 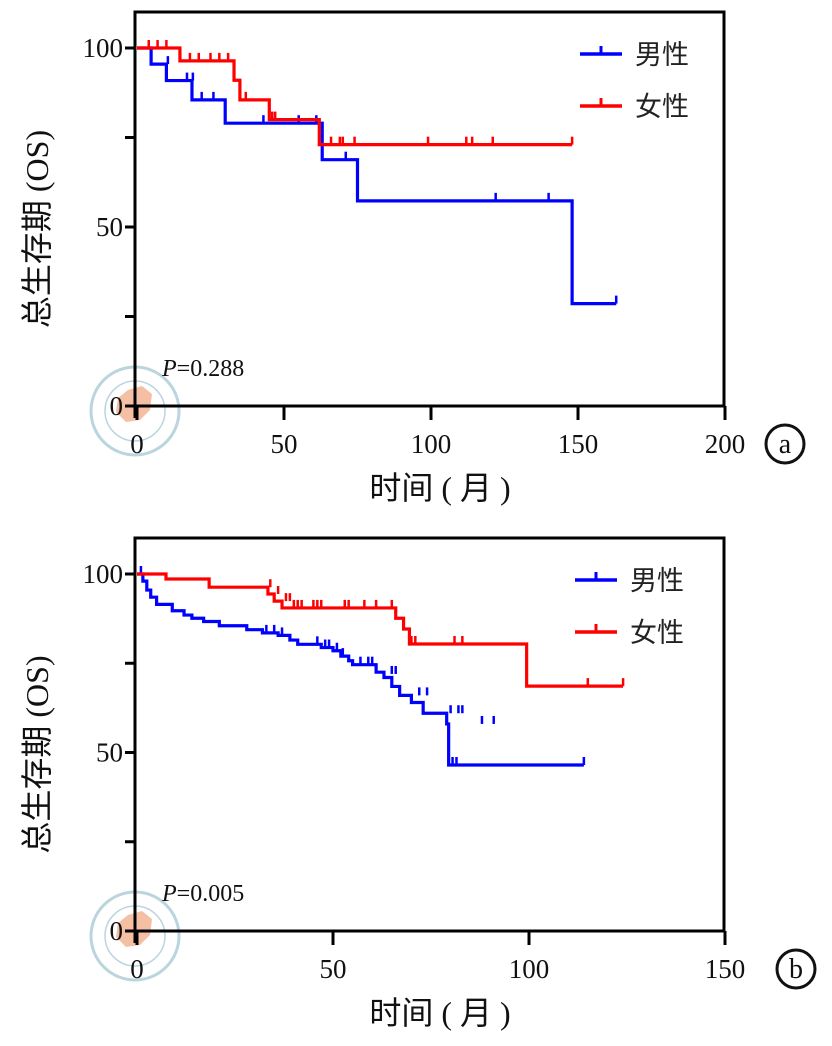 What do you see at coordinates (657, 633) in the screenshot?
I see `legend-label-female-b: 女性` at bounding box center [657, 633].